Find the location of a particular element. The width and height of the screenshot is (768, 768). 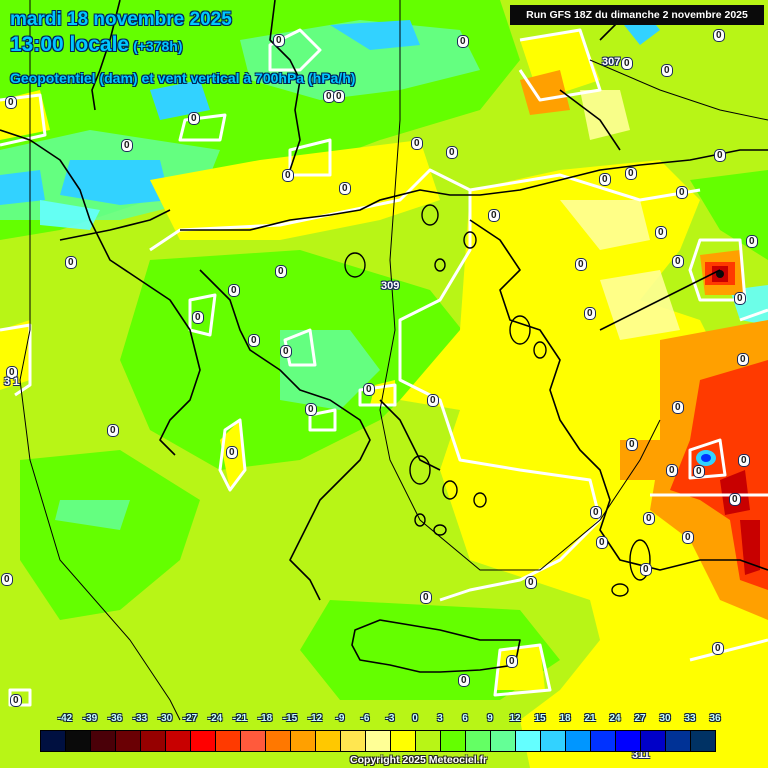

legend-tick-label: -3 is located at coordinates (390, 718).